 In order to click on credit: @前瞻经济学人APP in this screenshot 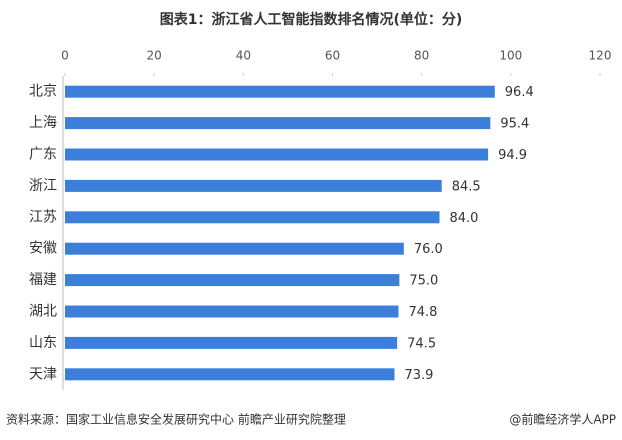, I will do `click(562, 419)`.